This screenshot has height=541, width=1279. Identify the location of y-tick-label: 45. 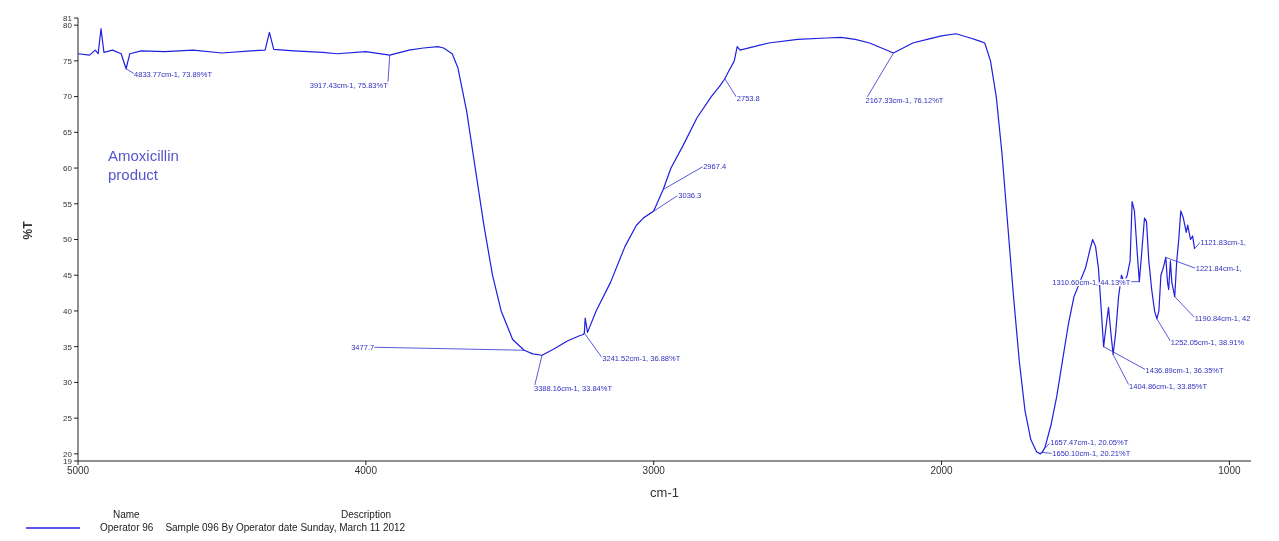
(68, 276).